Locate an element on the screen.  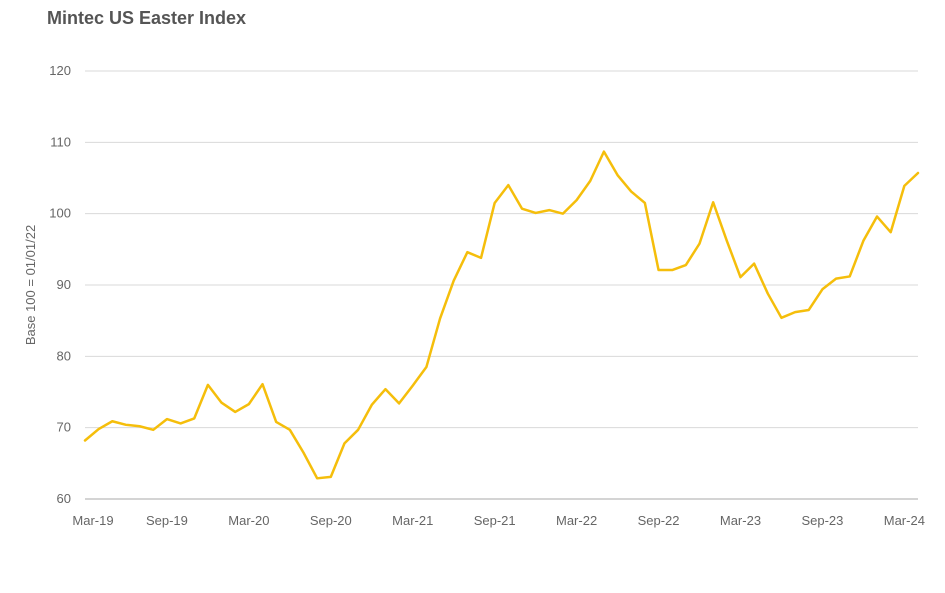
x-tick-label: Mar-23 is located at coordinates (740, 520).